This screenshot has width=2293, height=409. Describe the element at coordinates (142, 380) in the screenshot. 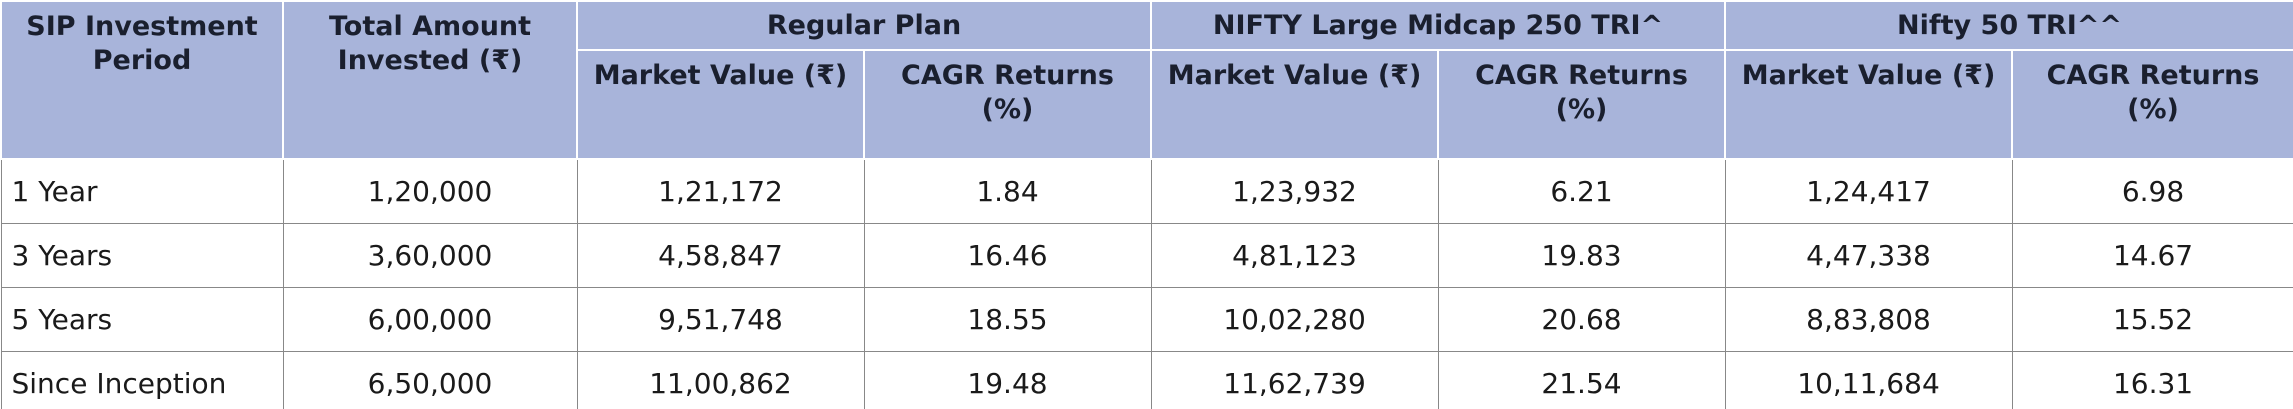

I see `data-cell: Since Inception` at that location.